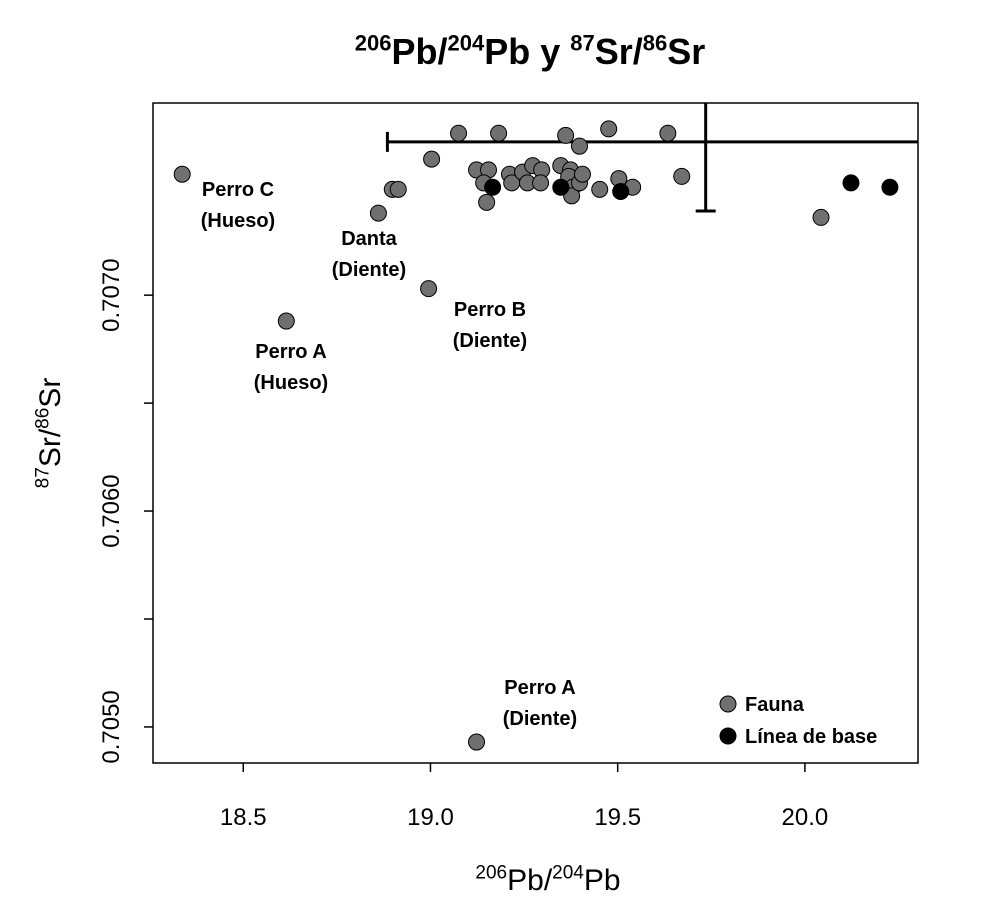 Image resolution: width=1004 pixels, height=918 pixels. What do you see at coordinates (291, 367) in the screenshot?
I see `annotation: Perro A (Hueso)` at bounding box center [291, 367].